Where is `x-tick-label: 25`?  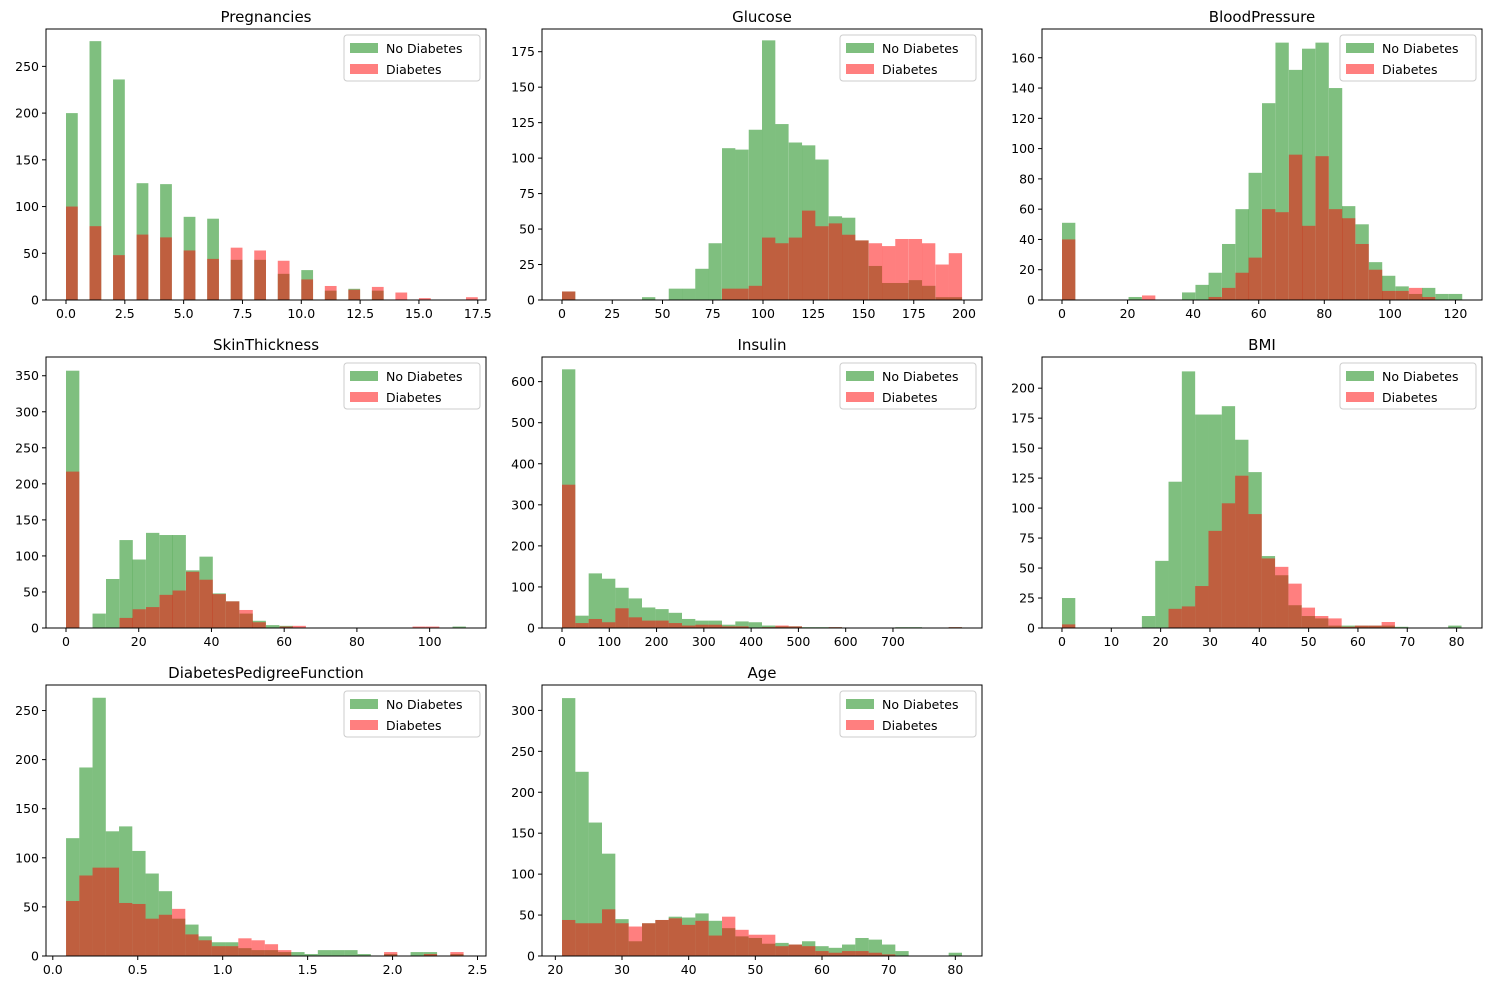 x-tick-label: 25 is located at coordinates (612, 313).